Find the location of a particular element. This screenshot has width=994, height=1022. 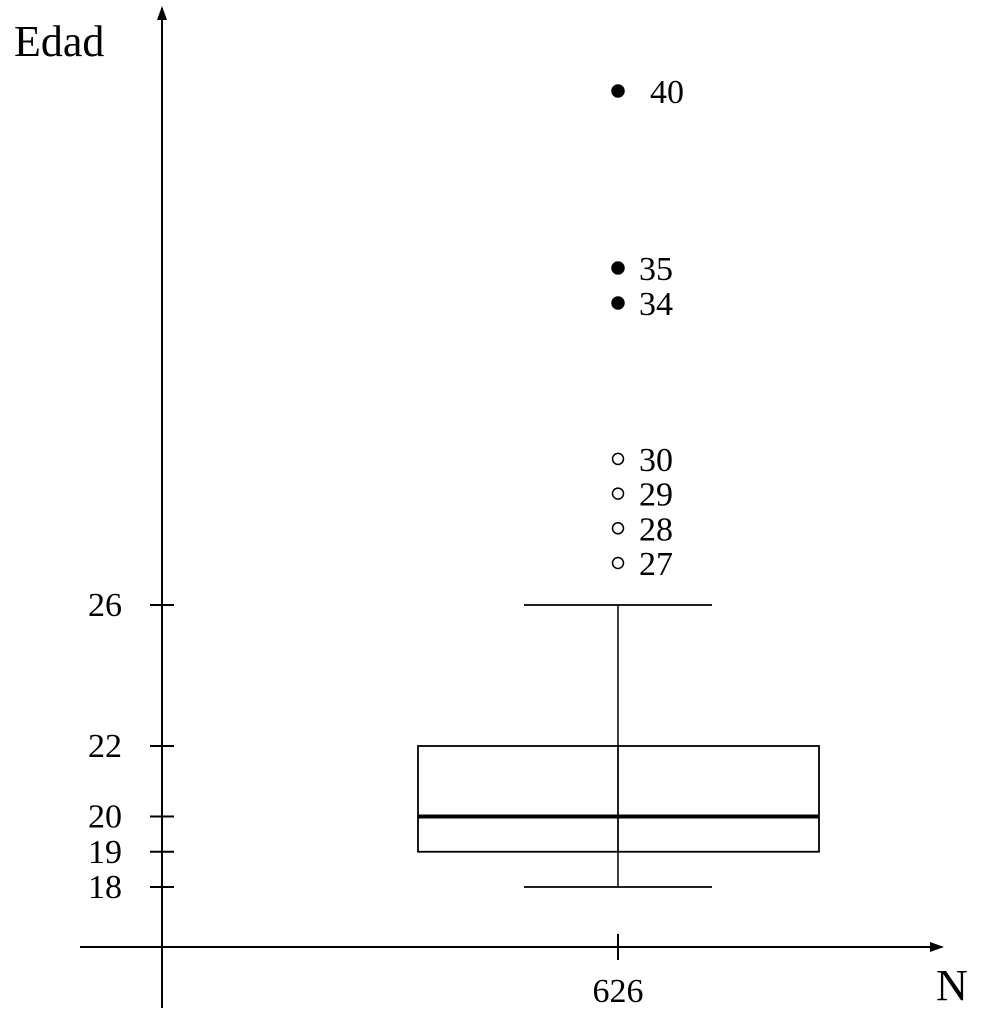

x-axis-label: N is located at coordinates (952, 985).